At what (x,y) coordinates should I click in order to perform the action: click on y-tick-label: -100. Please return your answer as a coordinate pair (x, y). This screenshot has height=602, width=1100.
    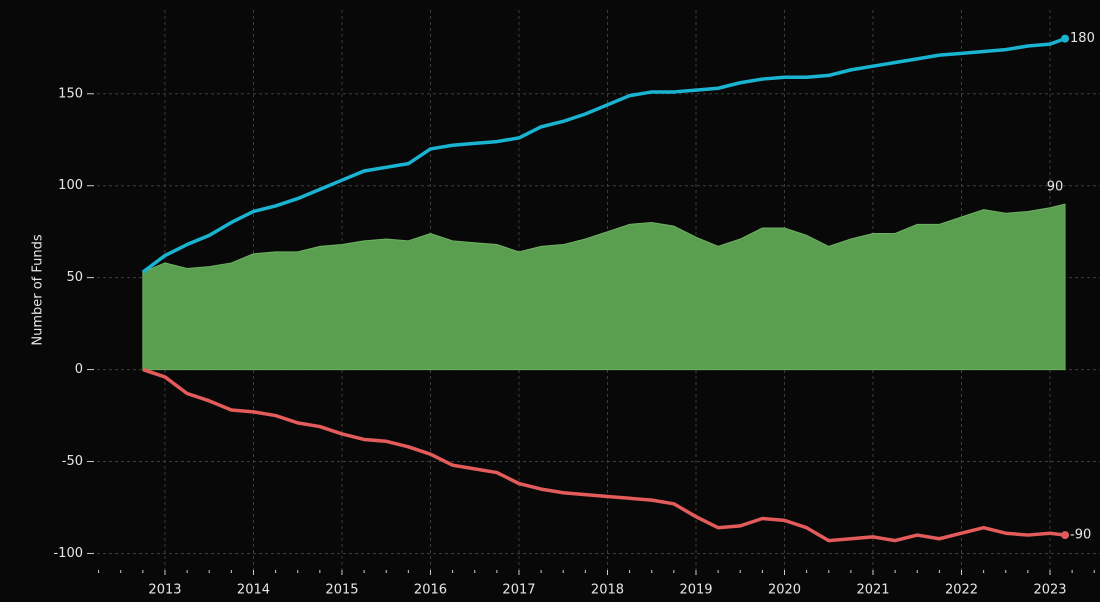
    Looking at the image, I should click on (68, 553).